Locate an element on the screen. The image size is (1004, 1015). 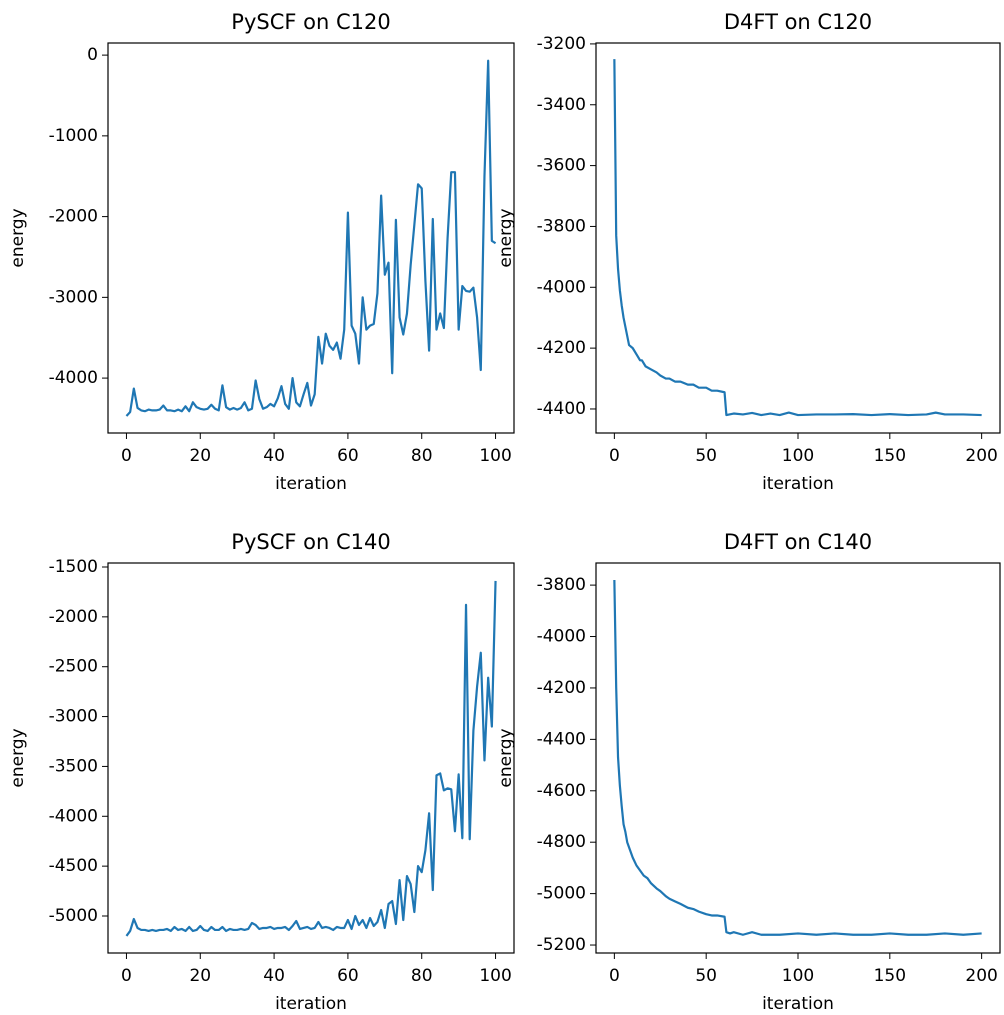
y-tick-label: -3500 is located at coordinates (73, 766).